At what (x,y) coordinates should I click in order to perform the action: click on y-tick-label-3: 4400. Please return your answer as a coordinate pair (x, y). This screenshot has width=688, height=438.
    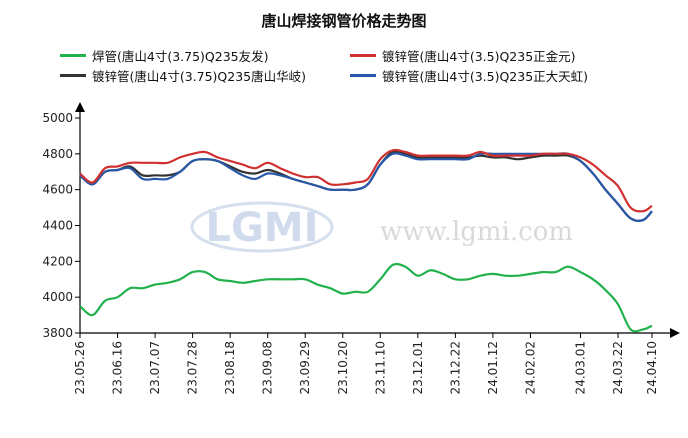
    Looking at the image, I should click on (57, 226).